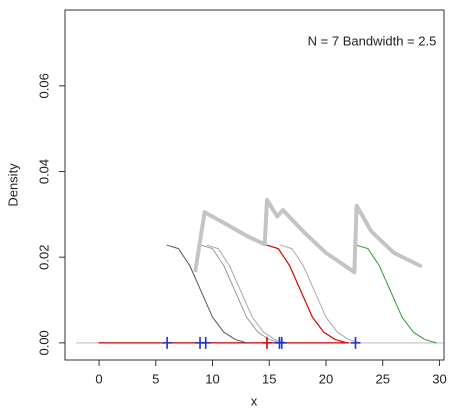  I want to click on x-tick-label: 10, so click(212, 378).